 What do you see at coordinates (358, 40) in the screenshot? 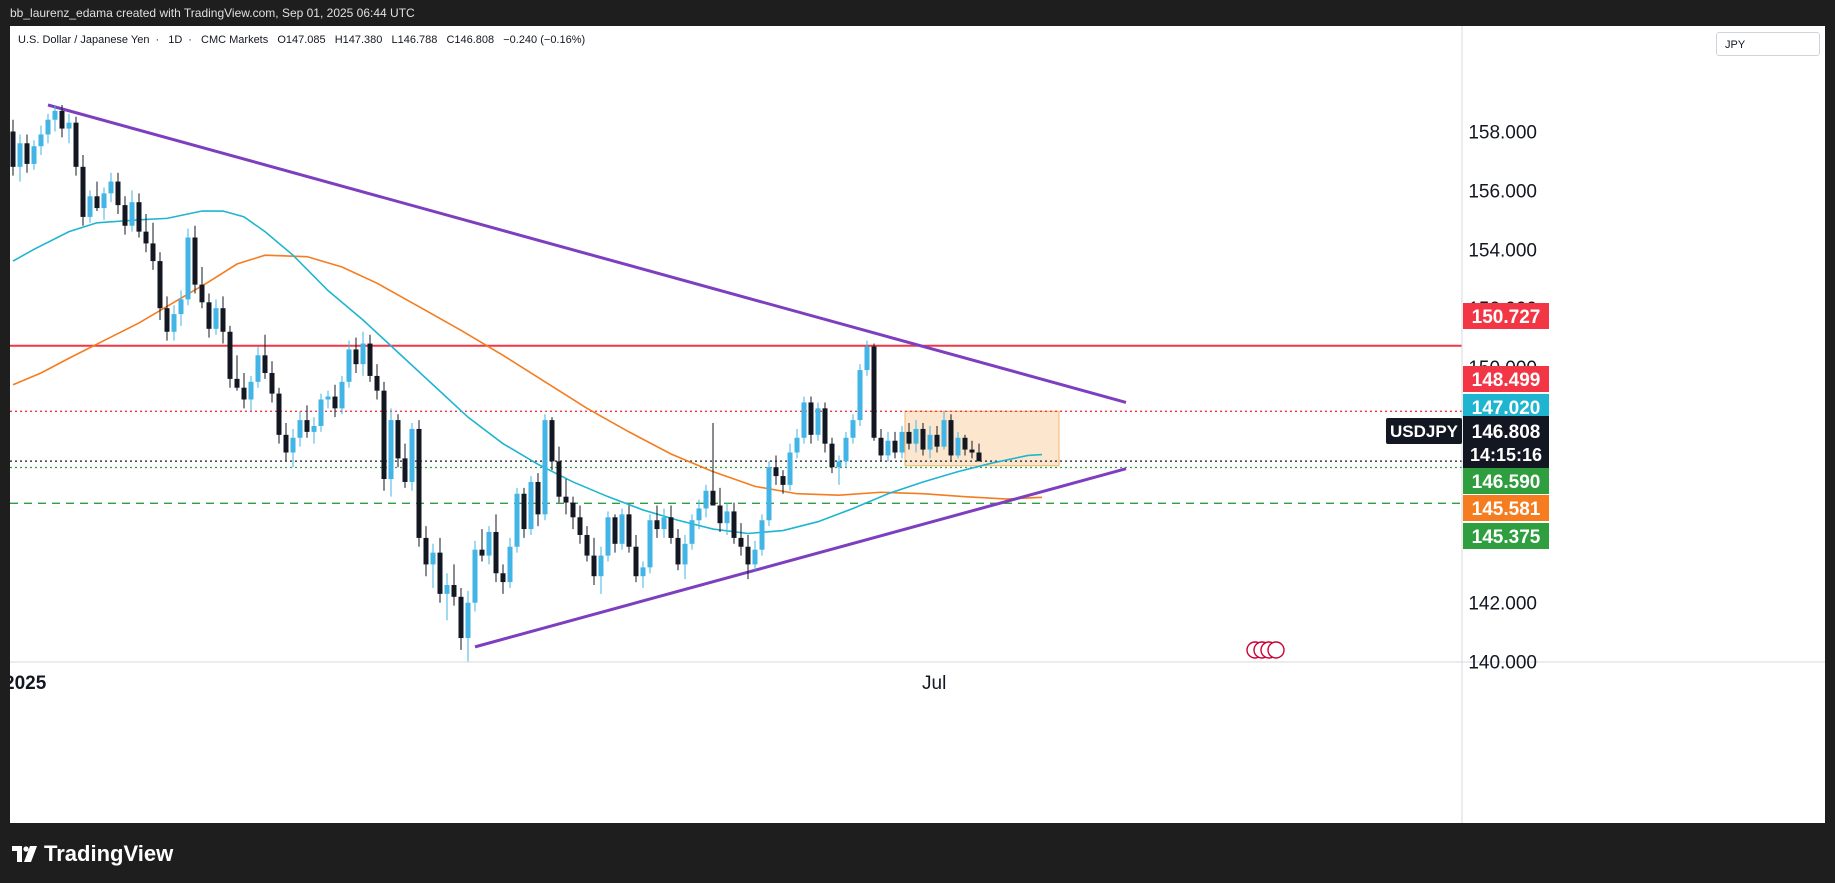
I see `high-value: H147.380` at bounding box center [358, 40].